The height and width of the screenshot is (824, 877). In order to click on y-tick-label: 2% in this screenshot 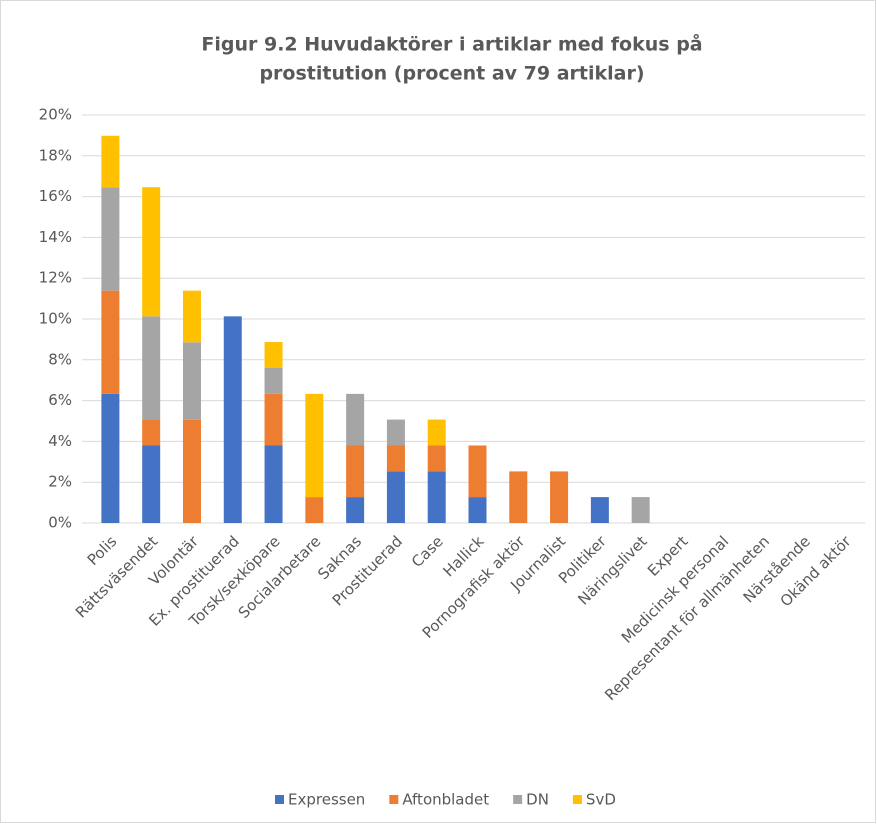, I will do `click(60, 482)`.